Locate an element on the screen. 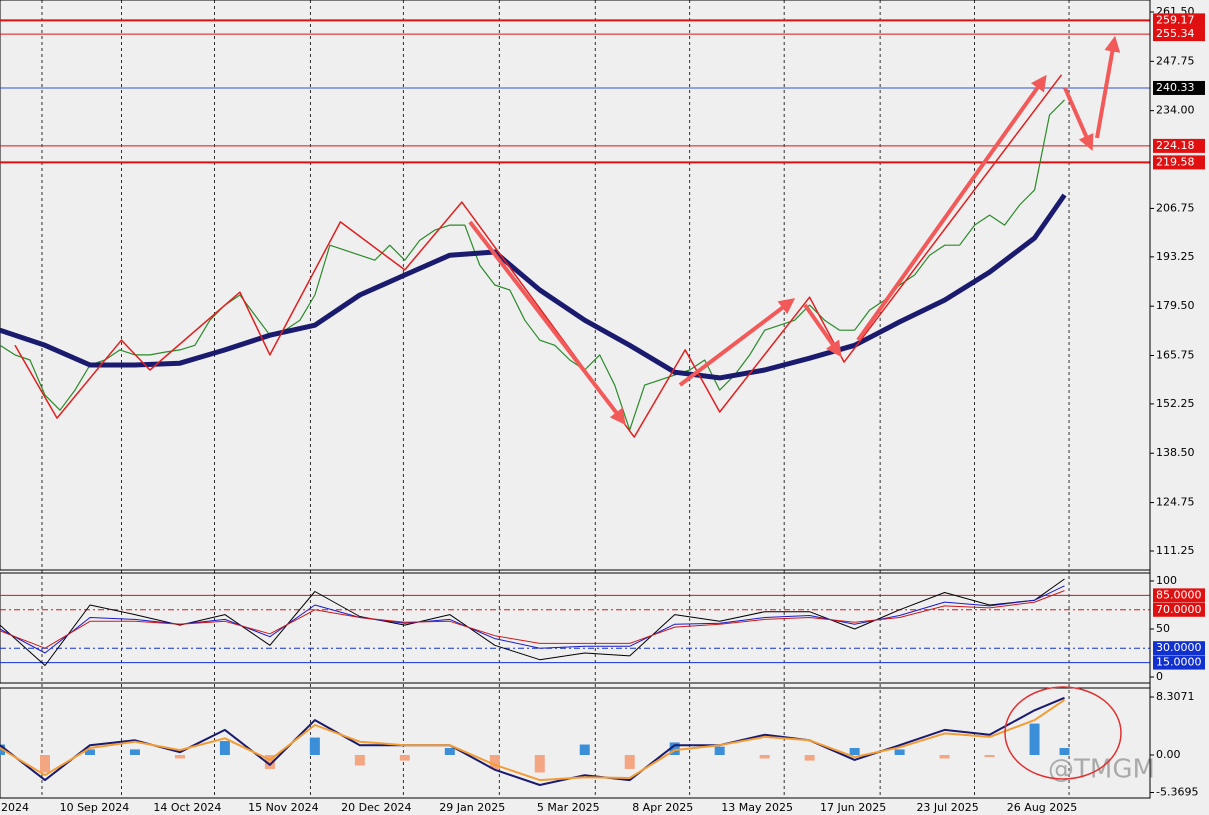 Image resolution: width=1209 pixels, height=815 pixels. y-tick-label: 193.25 is located at coordinates (1175, 256).